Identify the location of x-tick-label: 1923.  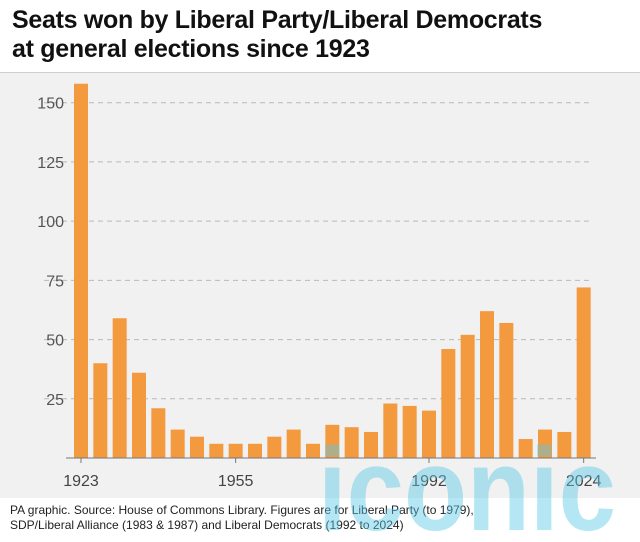
(81, 481).